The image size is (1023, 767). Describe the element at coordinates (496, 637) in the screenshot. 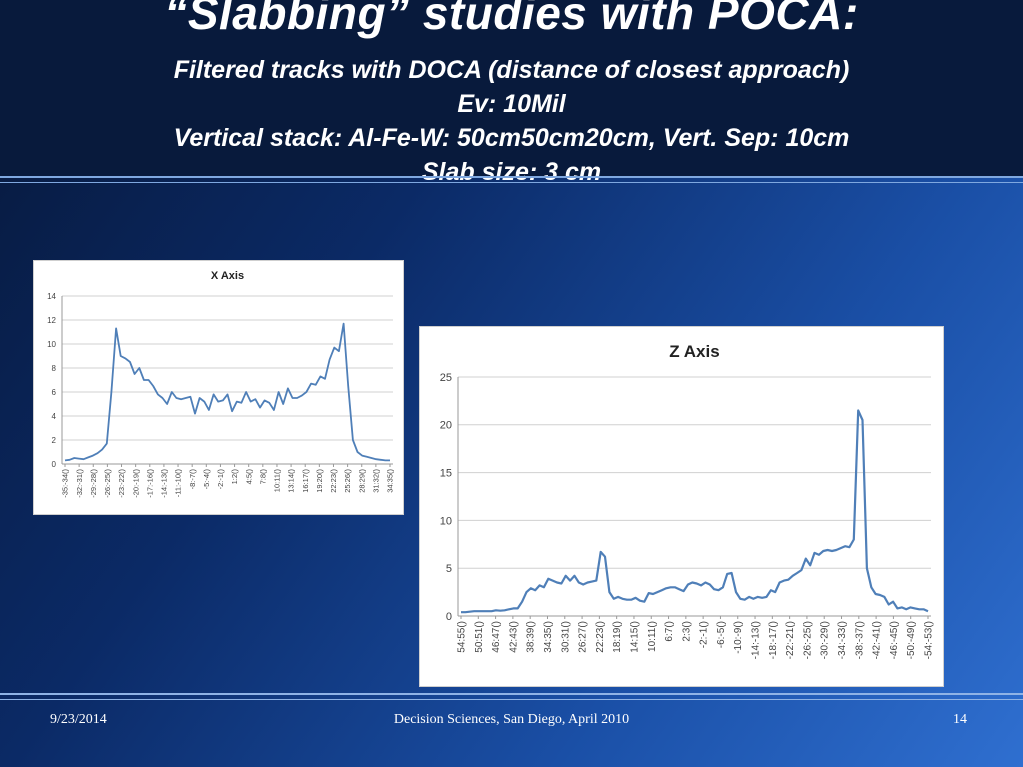

I see `x-tick-label: 46:47()` at that location.